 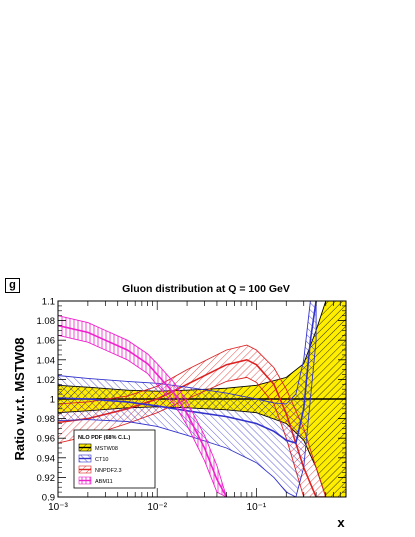 I want to click on y-tick-label: 0.9, so click(x=48, y=498).